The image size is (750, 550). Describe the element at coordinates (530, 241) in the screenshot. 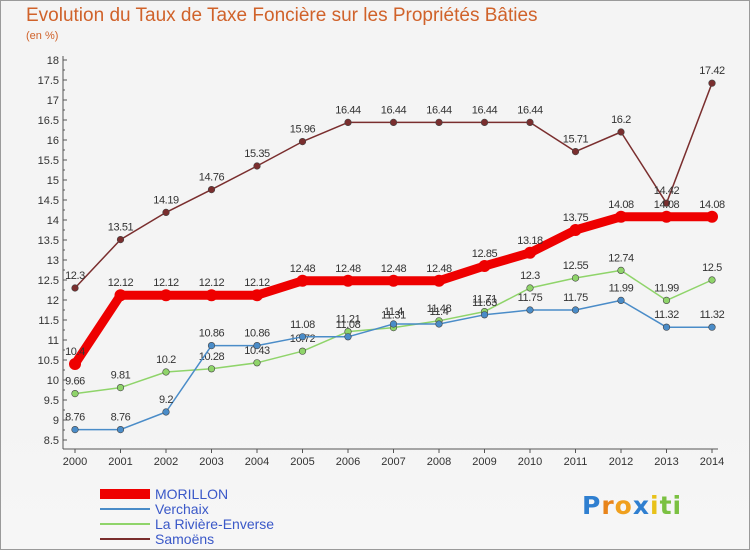

I see `data-label-morillon: 13.18` at that location.